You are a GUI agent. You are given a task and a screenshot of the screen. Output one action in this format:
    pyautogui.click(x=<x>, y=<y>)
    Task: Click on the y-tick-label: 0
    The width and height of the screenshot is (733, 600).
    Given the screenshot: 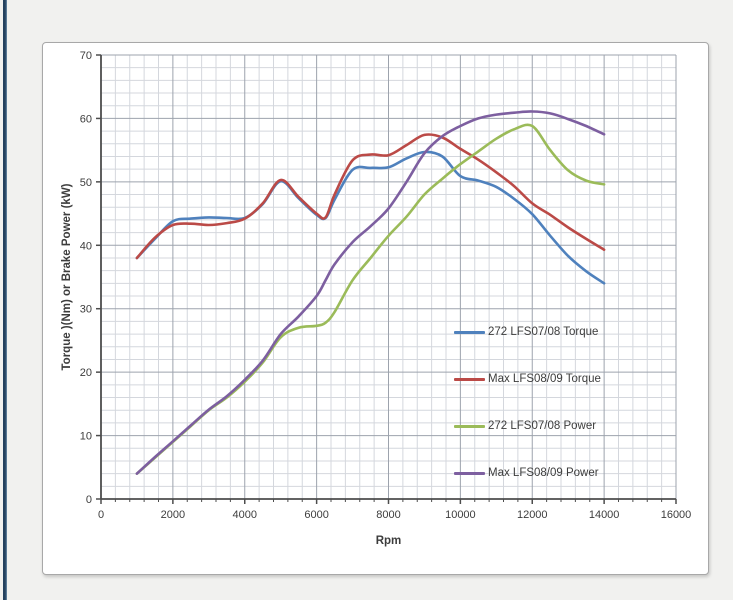 What is the action you would take?
    pyautogui.click(x=89, y=500)
    